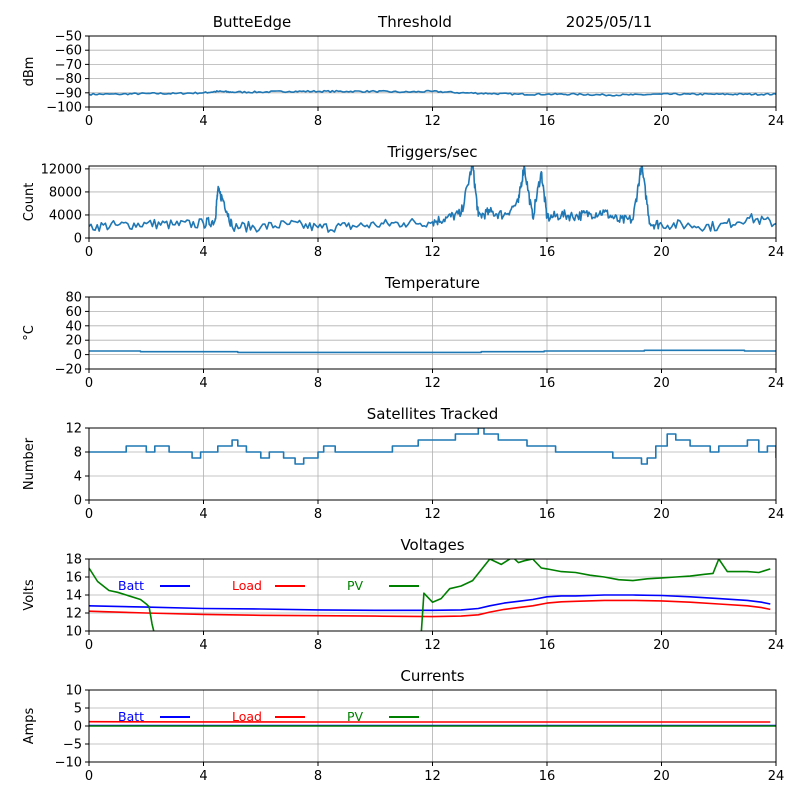  I want to click on y-axis-label: Number, so click(29, 463).